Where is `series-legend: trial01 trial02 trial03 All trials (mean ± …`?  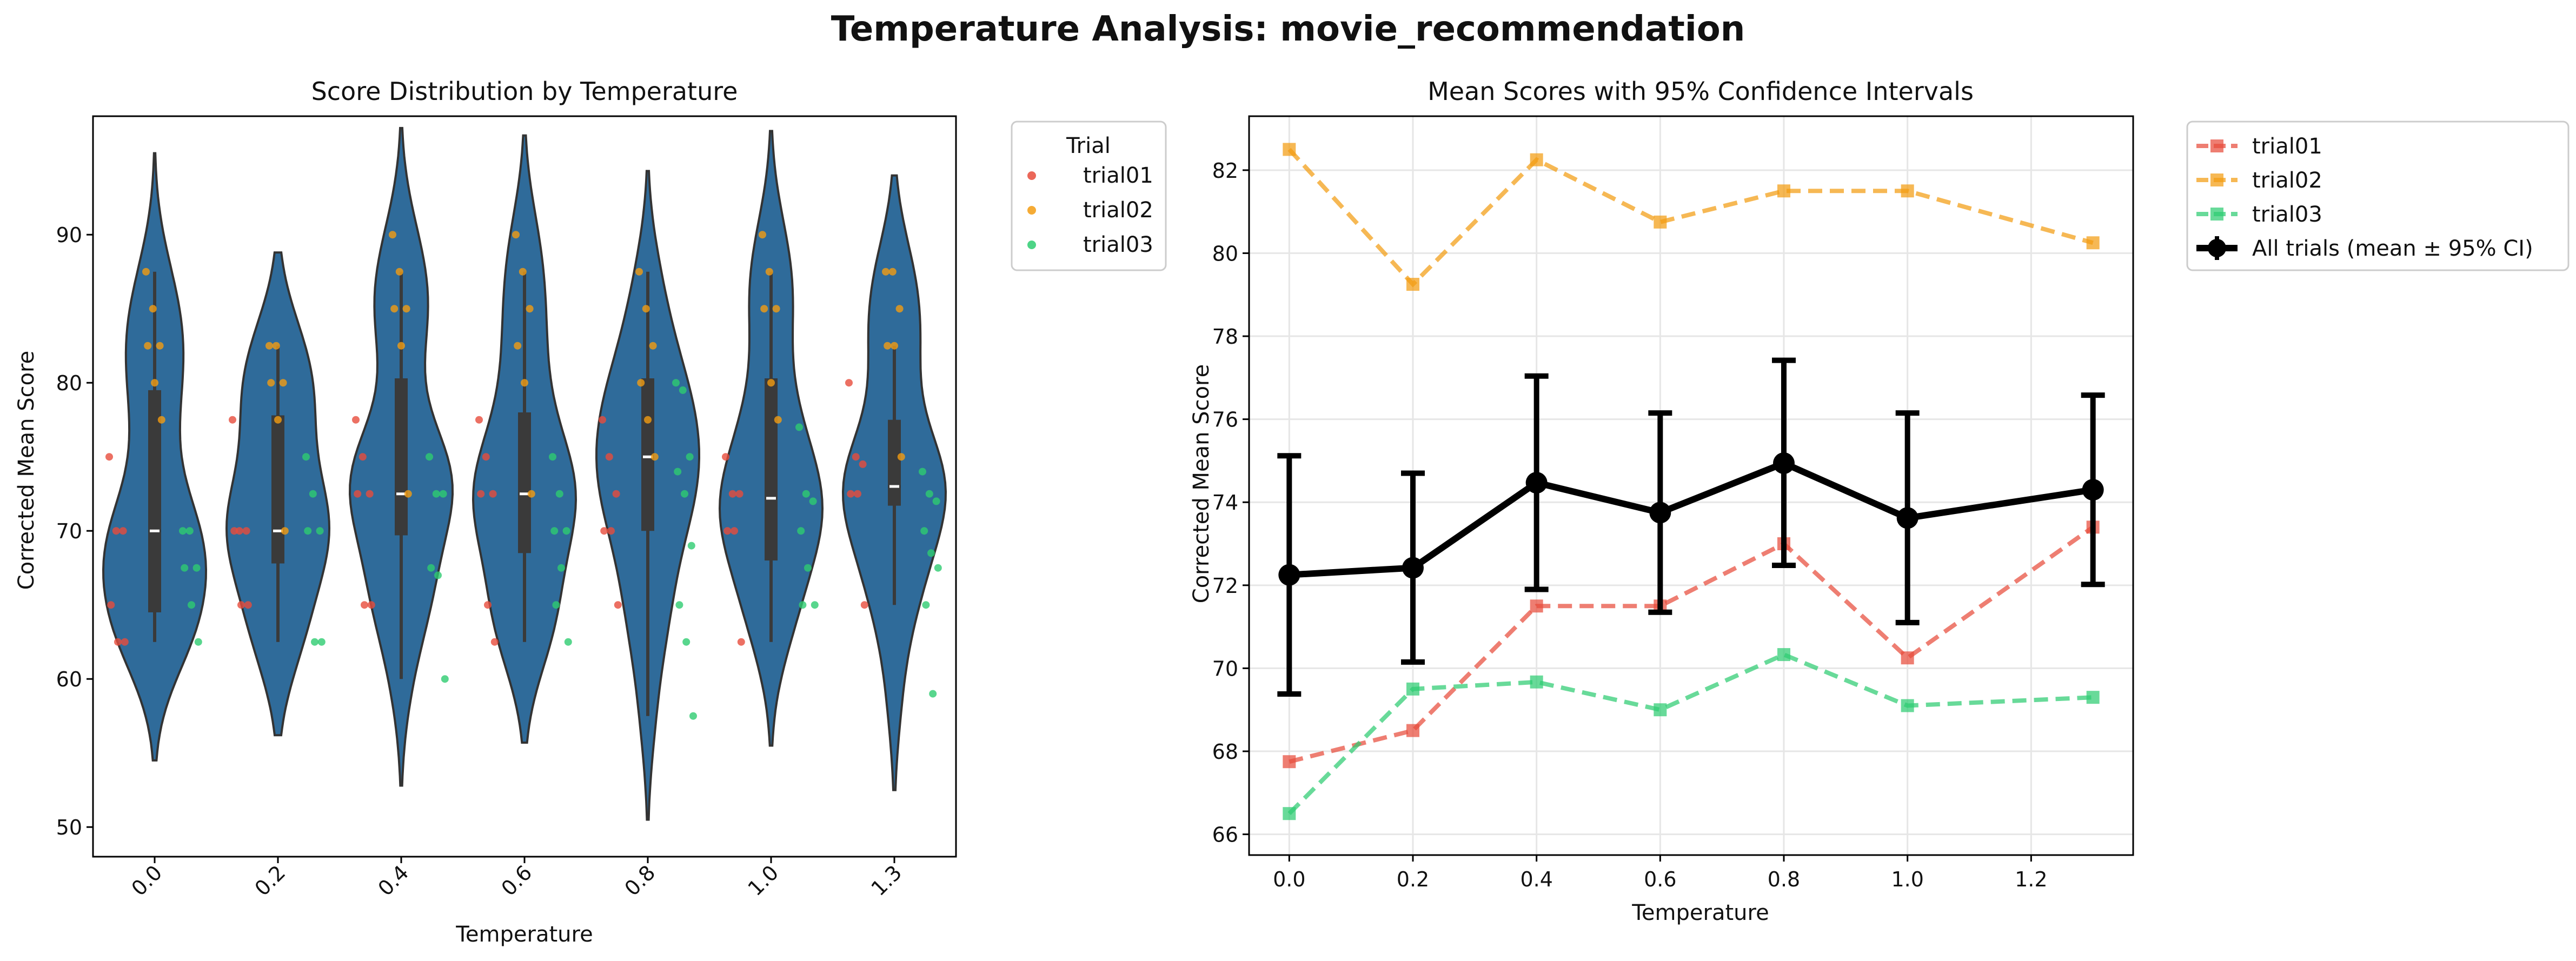
series-legend: trial01 trial02 trial03 All trials (mean ± … is located at coordinates (2378, 196).